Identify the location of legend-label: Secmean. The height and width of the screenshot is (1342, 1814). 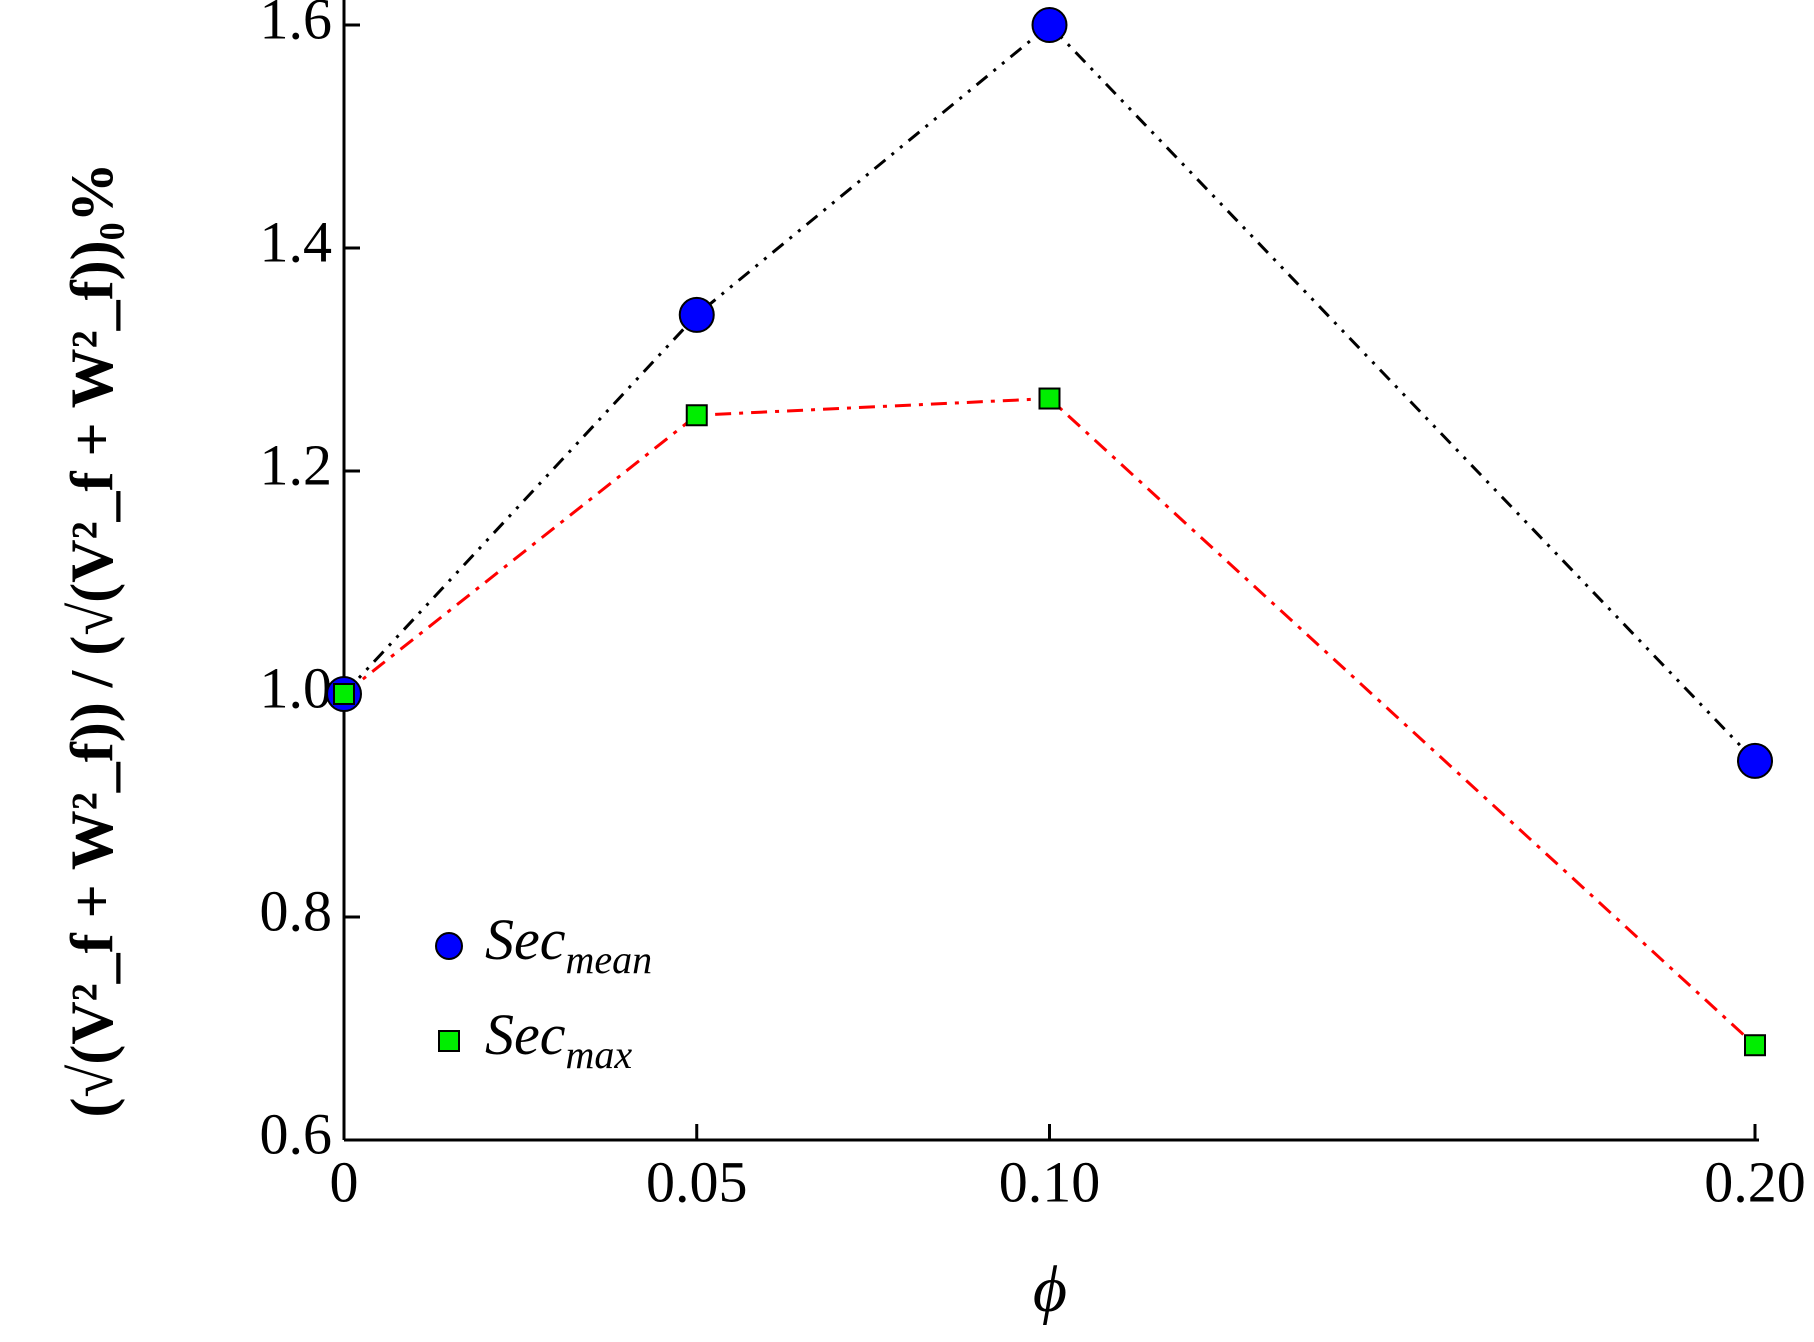
(568, 944).